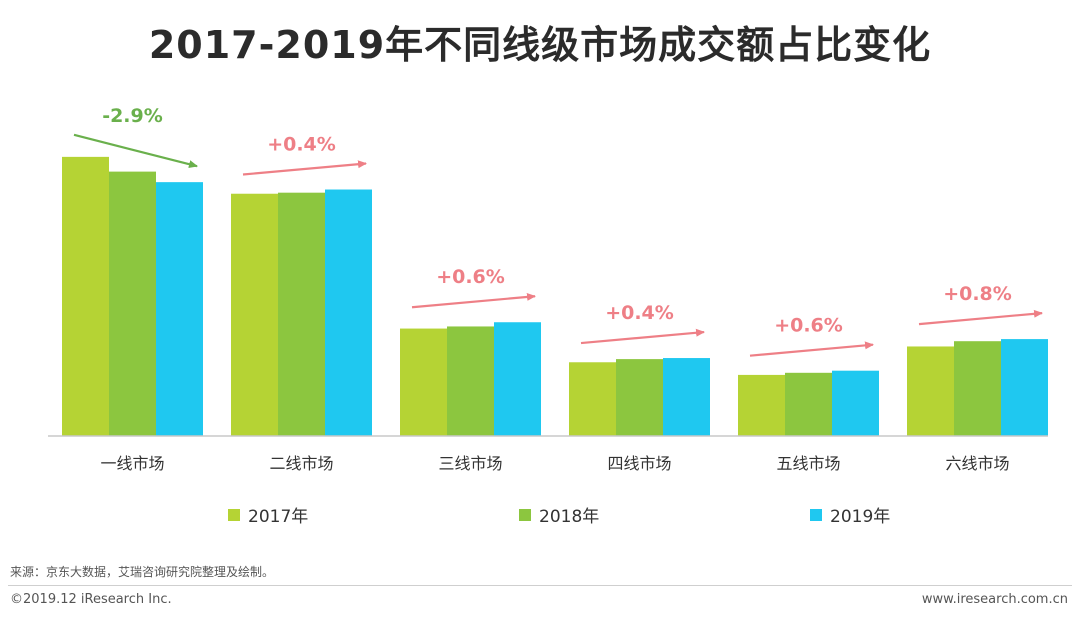  What do you see at coordinates (132, 116) in the screenshot?
I see `change-label: -2.9%` at bounding box center [132, 116].